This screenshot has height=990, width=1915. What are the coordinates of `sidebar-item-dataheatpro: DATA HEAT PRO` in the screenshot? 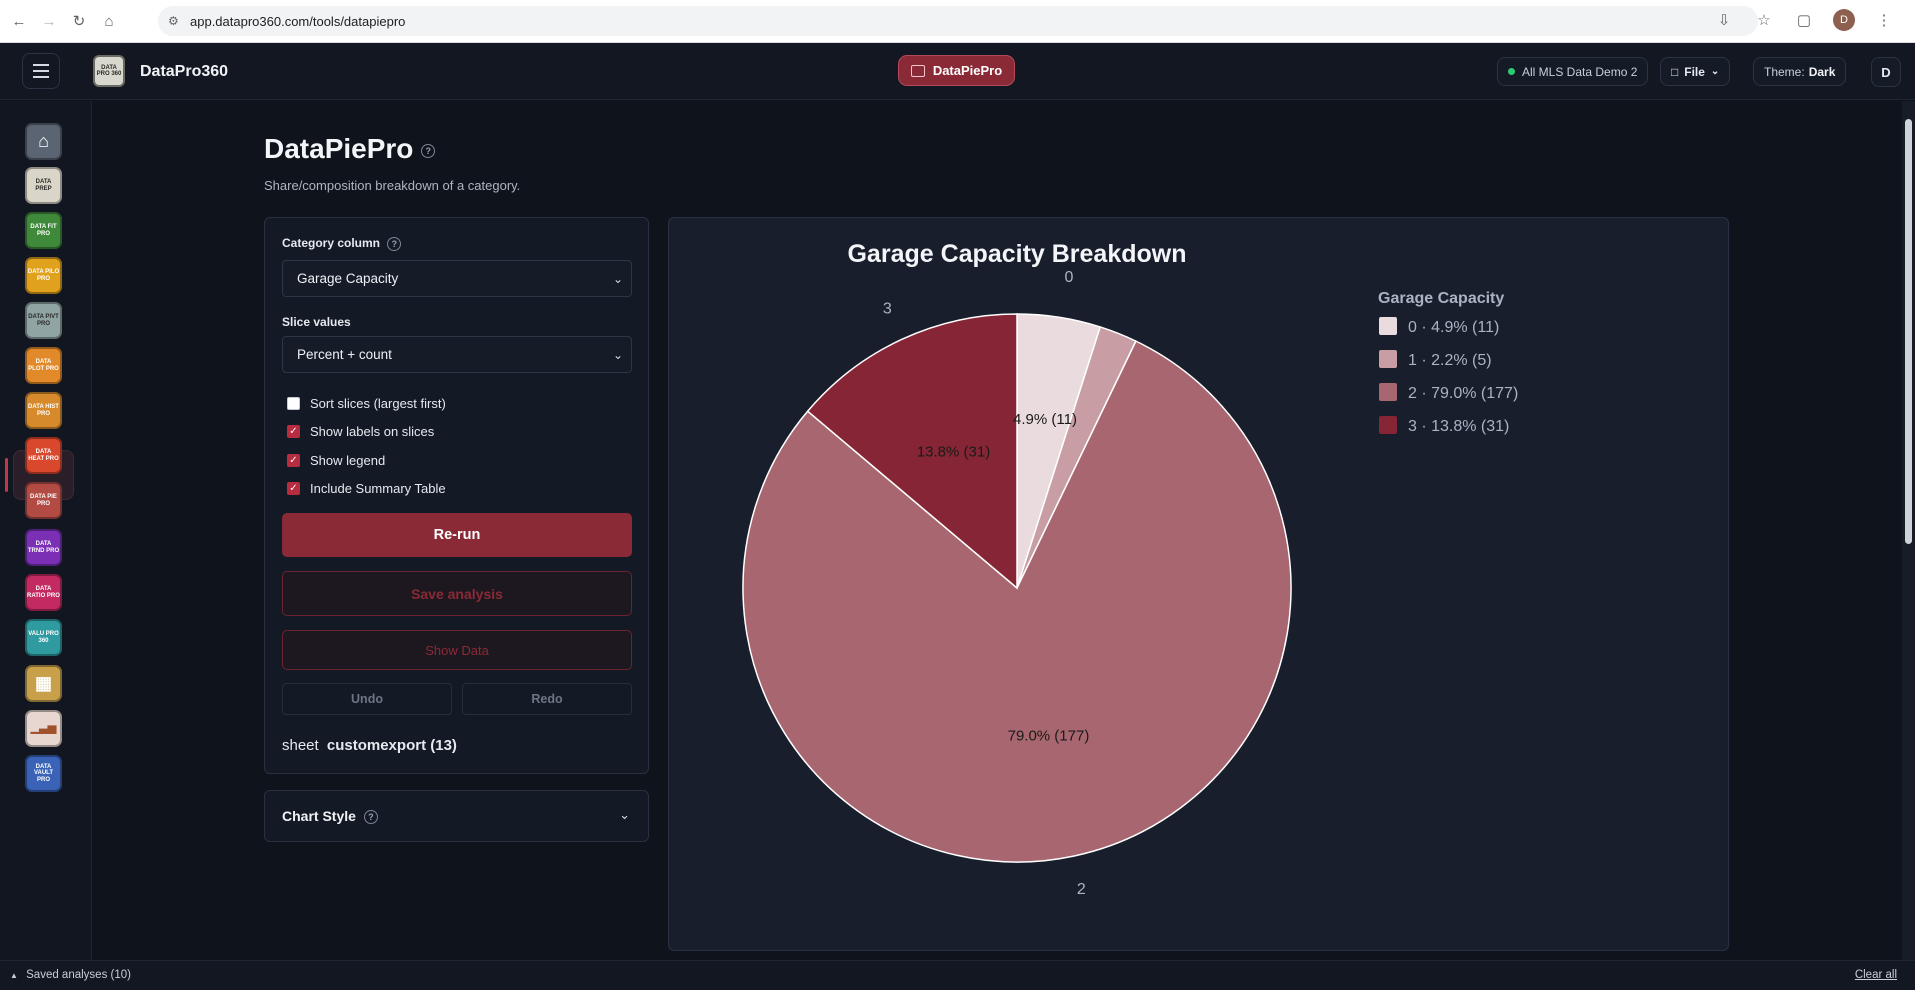 It's located at (43, 455).